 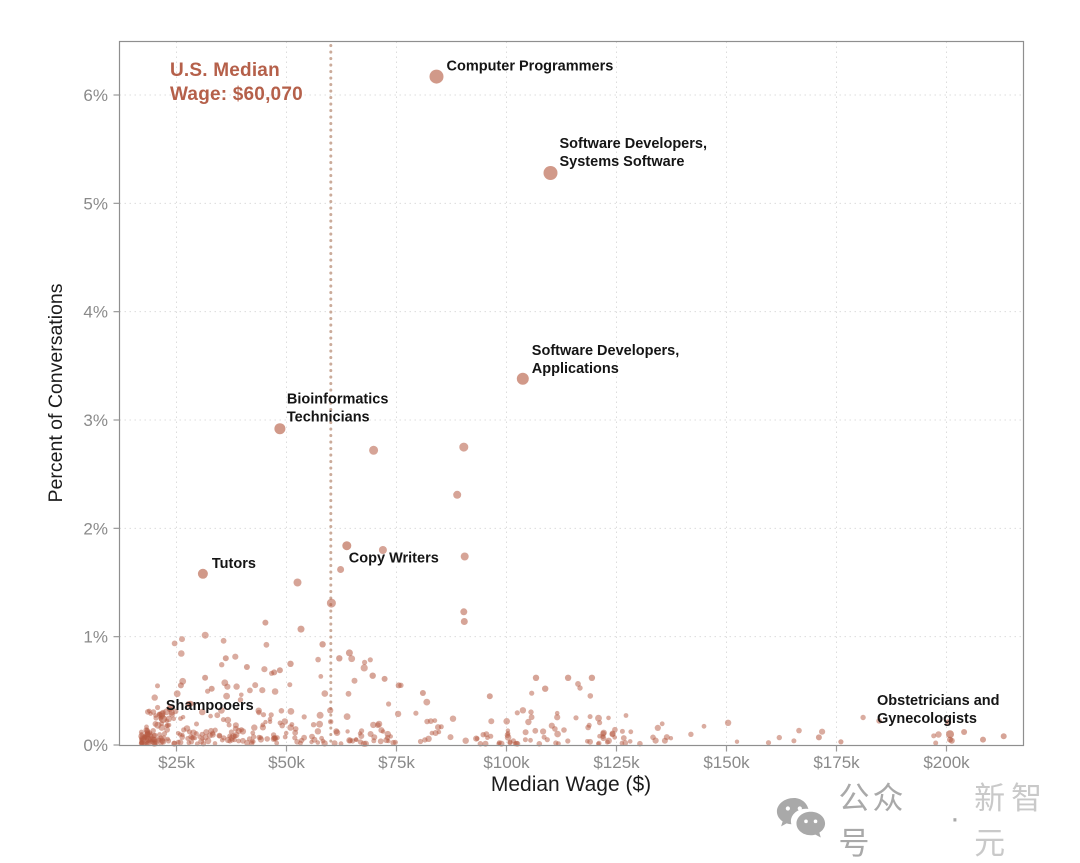 I want to click on x-axis-title: Median Wage ($), so click(x=571, y=784).